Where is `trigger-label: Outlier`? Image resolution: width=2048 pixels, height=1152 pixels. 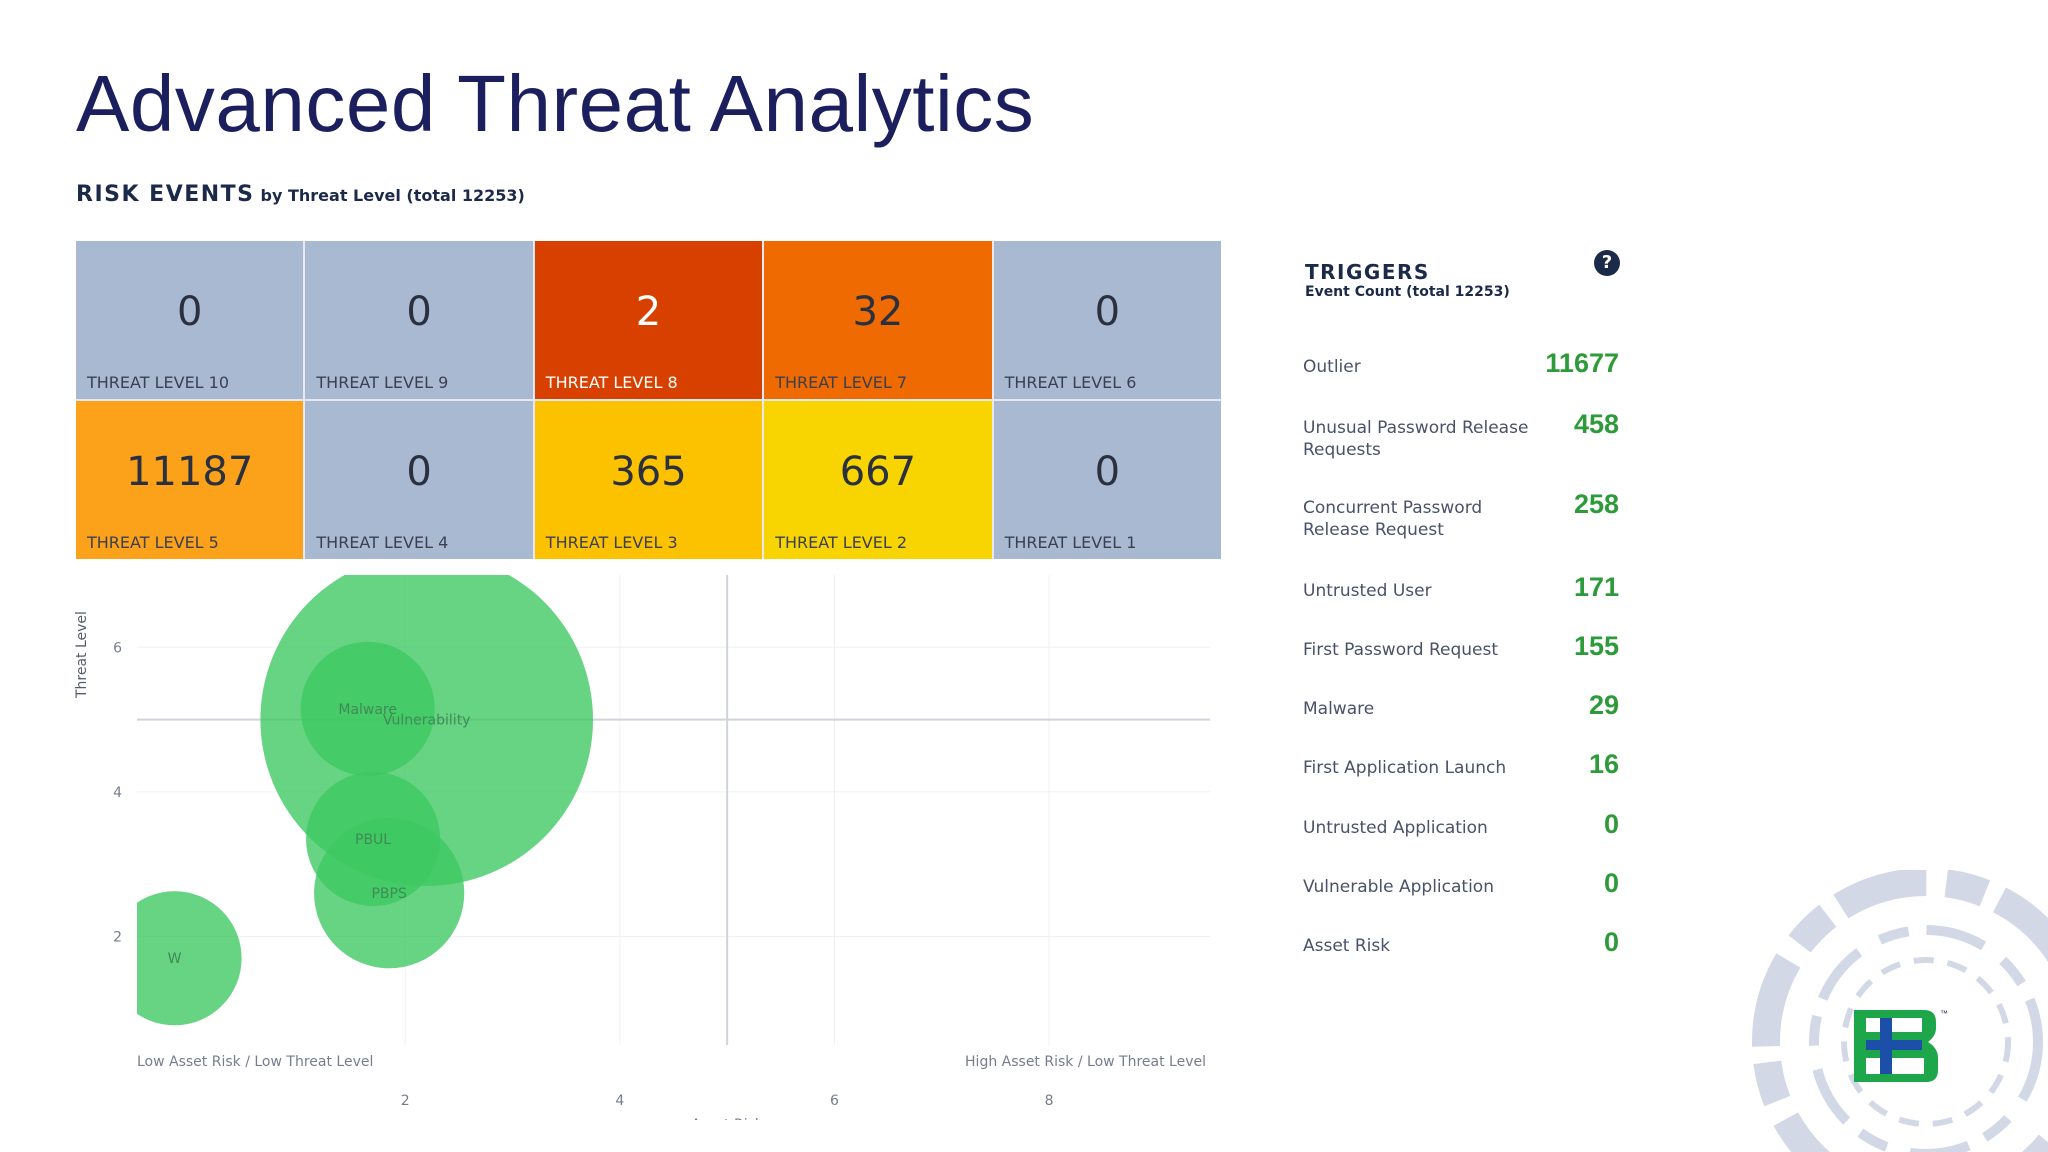 trigger-label: Outlier is located at coordinates (1332, 367).